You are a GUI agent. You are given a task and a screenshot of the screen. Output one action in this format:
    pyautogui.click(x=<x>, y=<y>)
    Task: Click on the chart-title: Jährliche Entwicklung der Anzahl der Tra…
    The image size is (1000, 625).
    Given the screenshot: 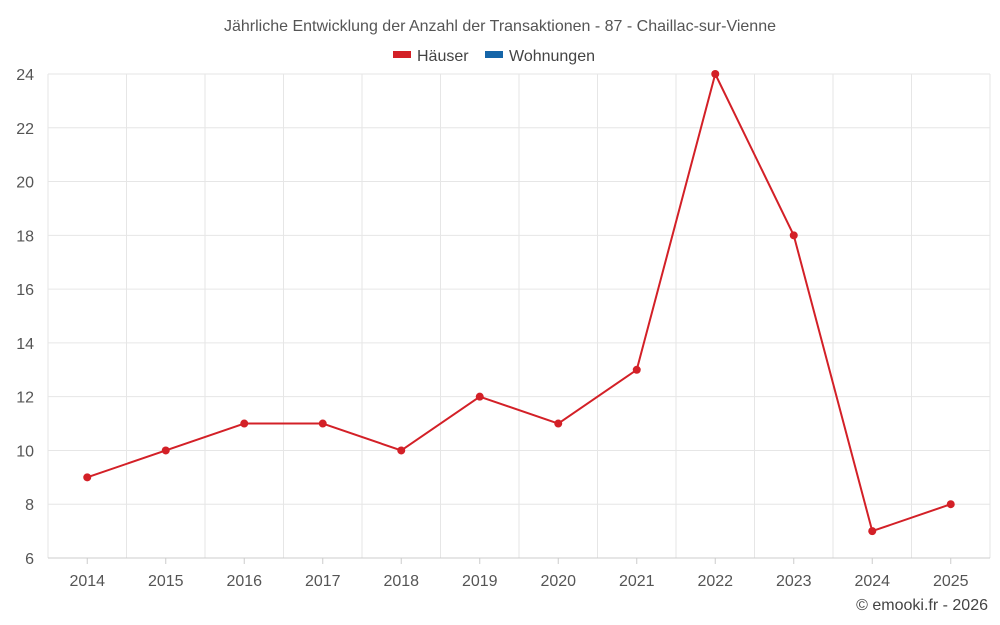 What is the action you would take?
    pyautogui.click(x=500, y=26)
    